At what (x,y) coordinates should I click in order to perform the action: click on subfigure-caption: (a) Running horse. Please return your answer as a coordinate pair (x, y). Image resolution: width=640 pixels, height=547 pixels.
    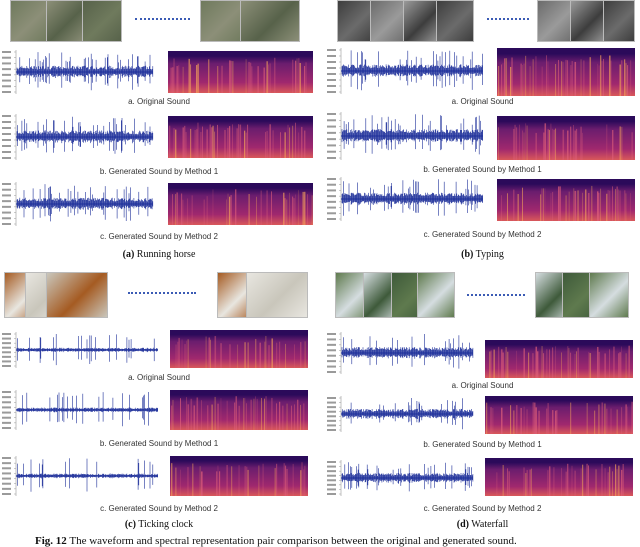
    Looking at the image, I should click on (159, 254).